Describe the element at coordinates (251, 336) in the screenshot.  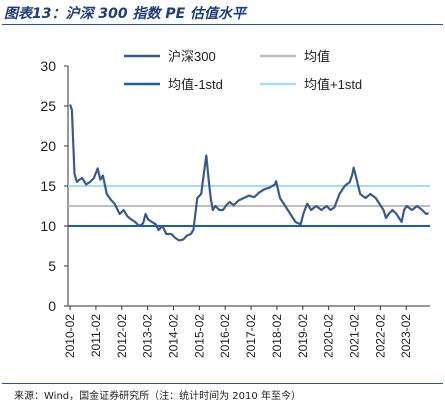
I see `x-tick-label: 2017-02` at that location.